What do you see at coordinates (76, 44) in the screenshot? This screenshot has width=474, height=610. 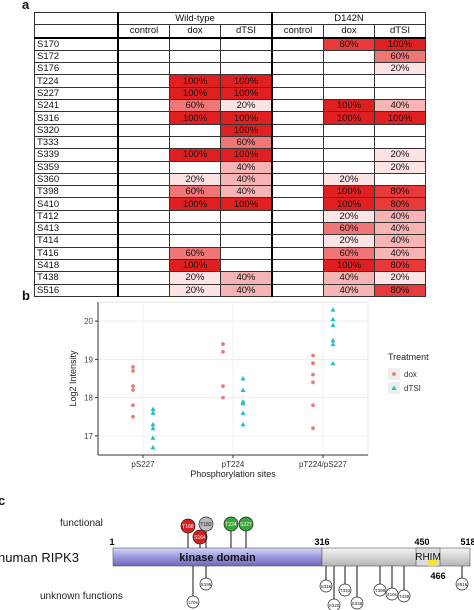 I see `site-label: S170` at bounding box center [76, 44].